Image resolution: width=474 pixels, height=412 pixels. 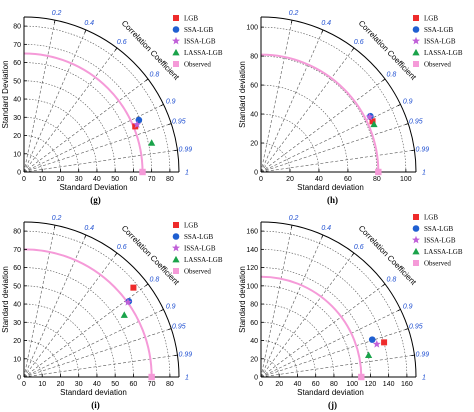 I want to click on y-tick-label: 80, so click(x=254, y=57).